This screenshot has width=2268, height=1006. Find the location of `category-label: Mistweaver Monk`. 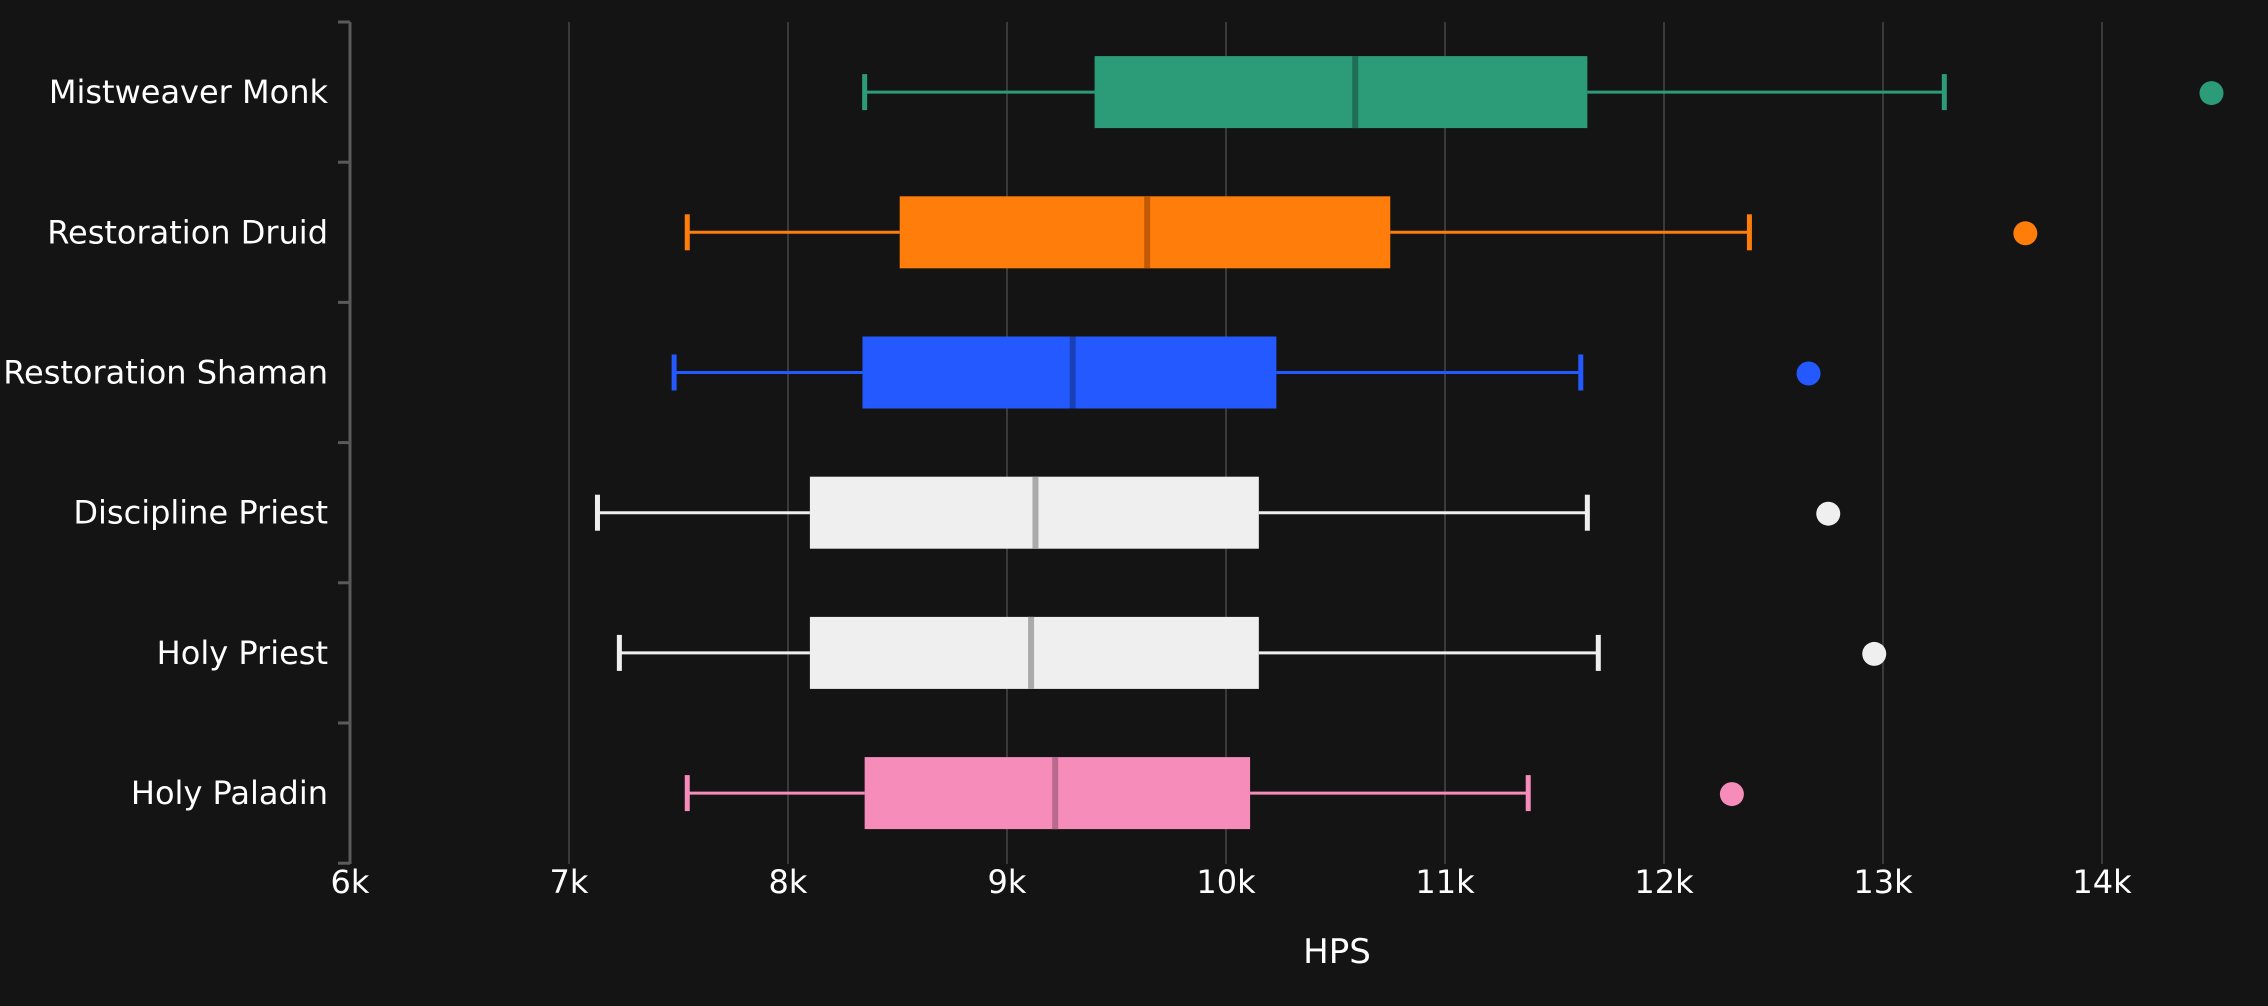

category-label: Mistweaver Monk is located at coordinates (189, 92).